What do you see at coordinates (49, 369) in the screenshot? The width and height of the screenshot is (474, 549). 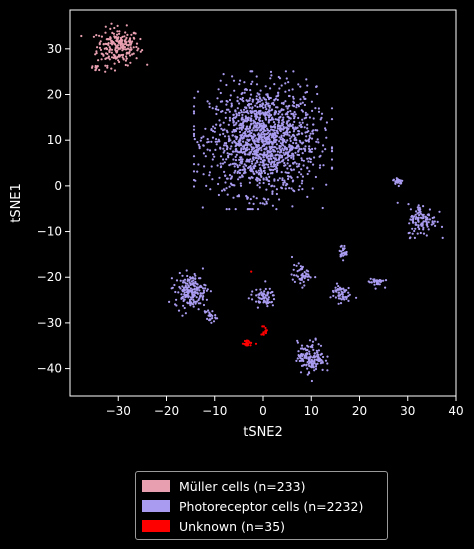 I see `y-tick-label: −40` at bounding box center [49, 369].